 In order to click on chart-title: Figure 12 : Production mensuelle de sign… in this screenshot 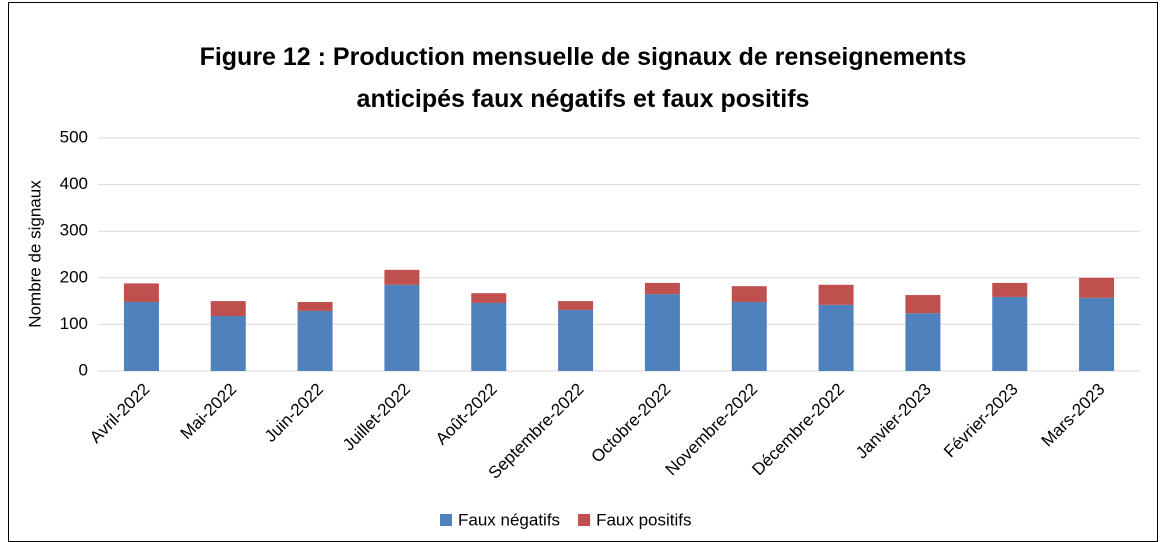, I will do `click(583, 78)`.